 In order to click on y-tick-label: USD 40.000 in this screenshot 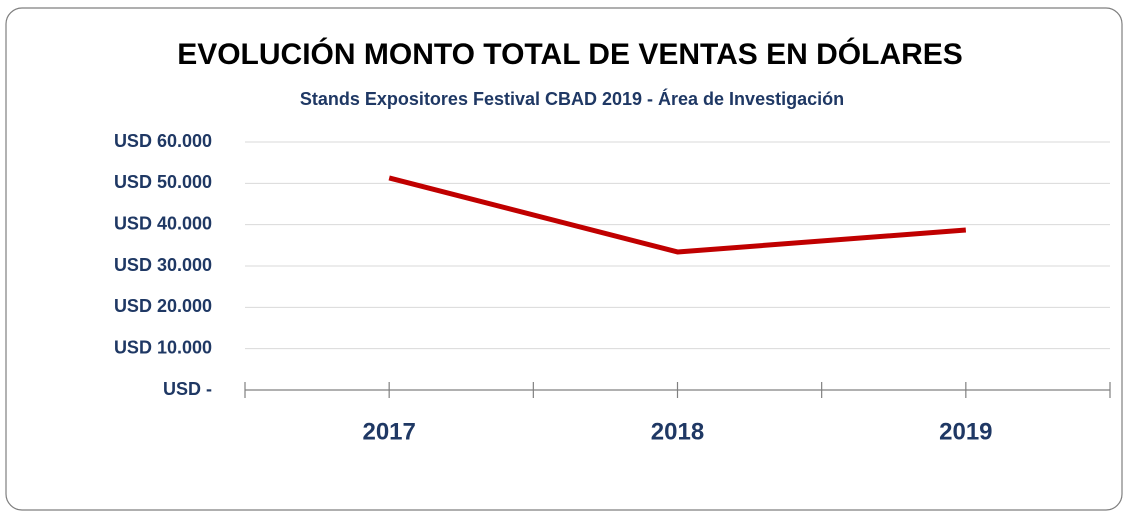, I will do `click(163, 223)`.